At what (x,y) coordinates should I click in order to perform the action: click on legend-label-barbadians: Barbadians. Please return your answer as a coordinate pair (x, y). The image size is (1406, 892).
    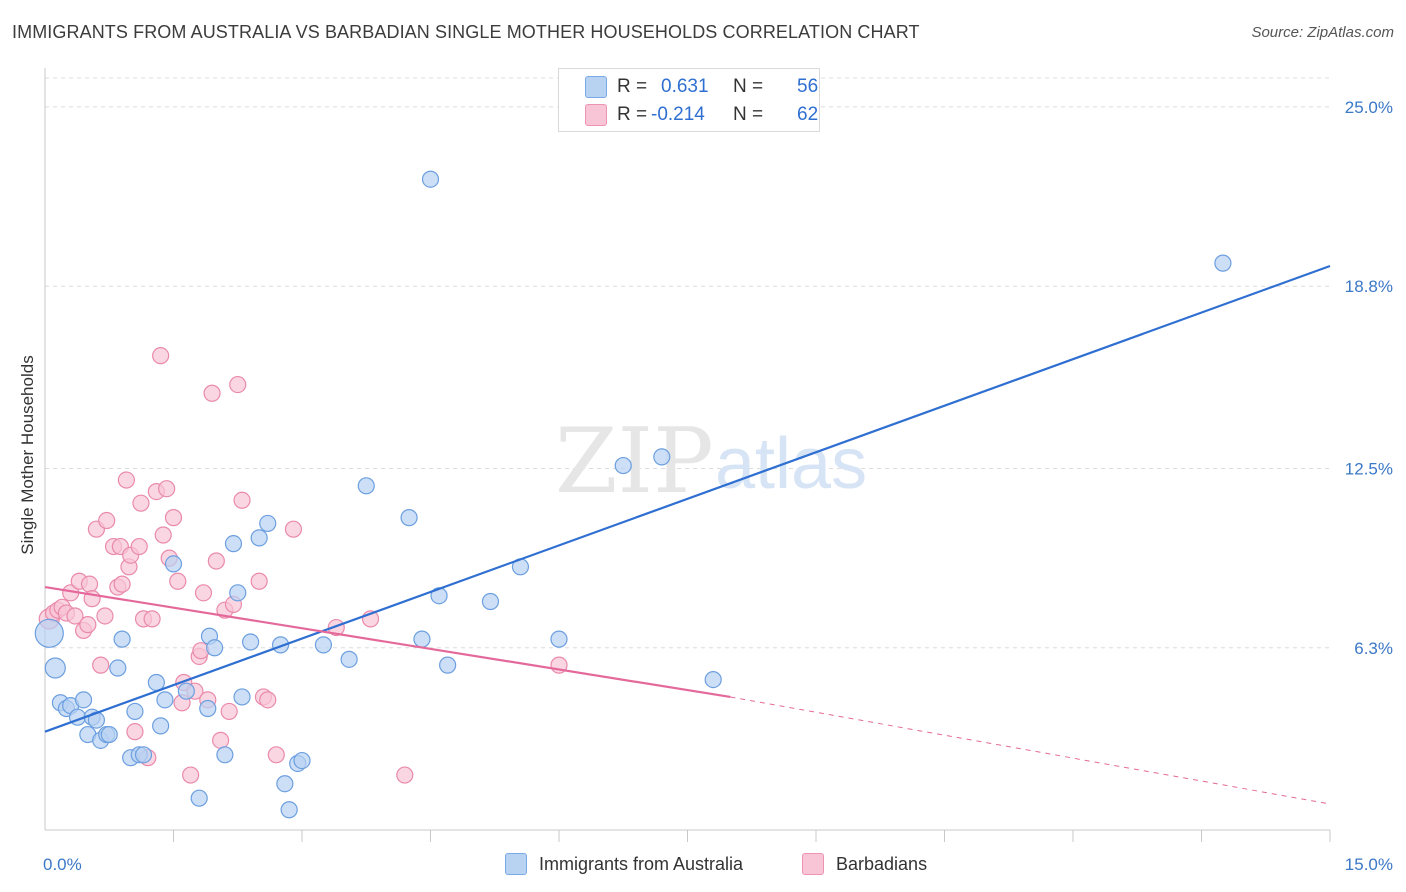
    Looking at the image, I should click on (882, 863).